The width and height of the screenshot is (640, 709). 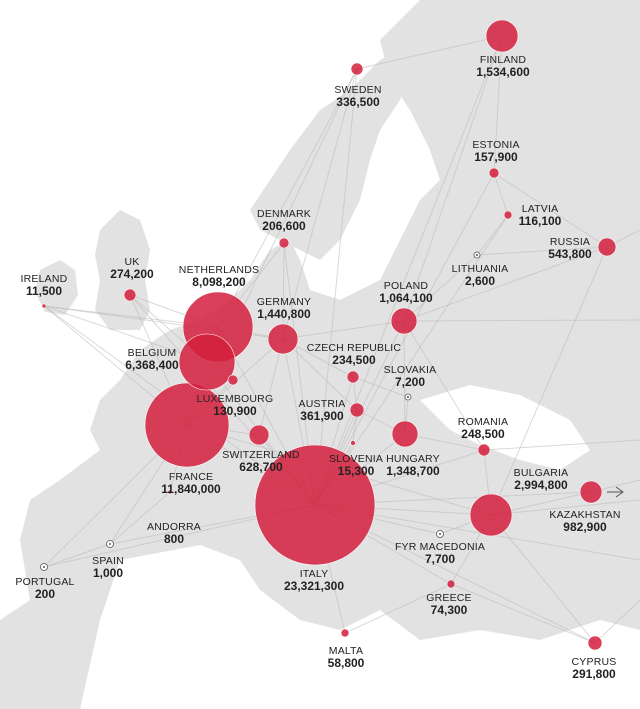 What do you see at coordinates (354, 360) in the screenshot?
I see `country-value: 234,500` at bounding box center [354, 360].